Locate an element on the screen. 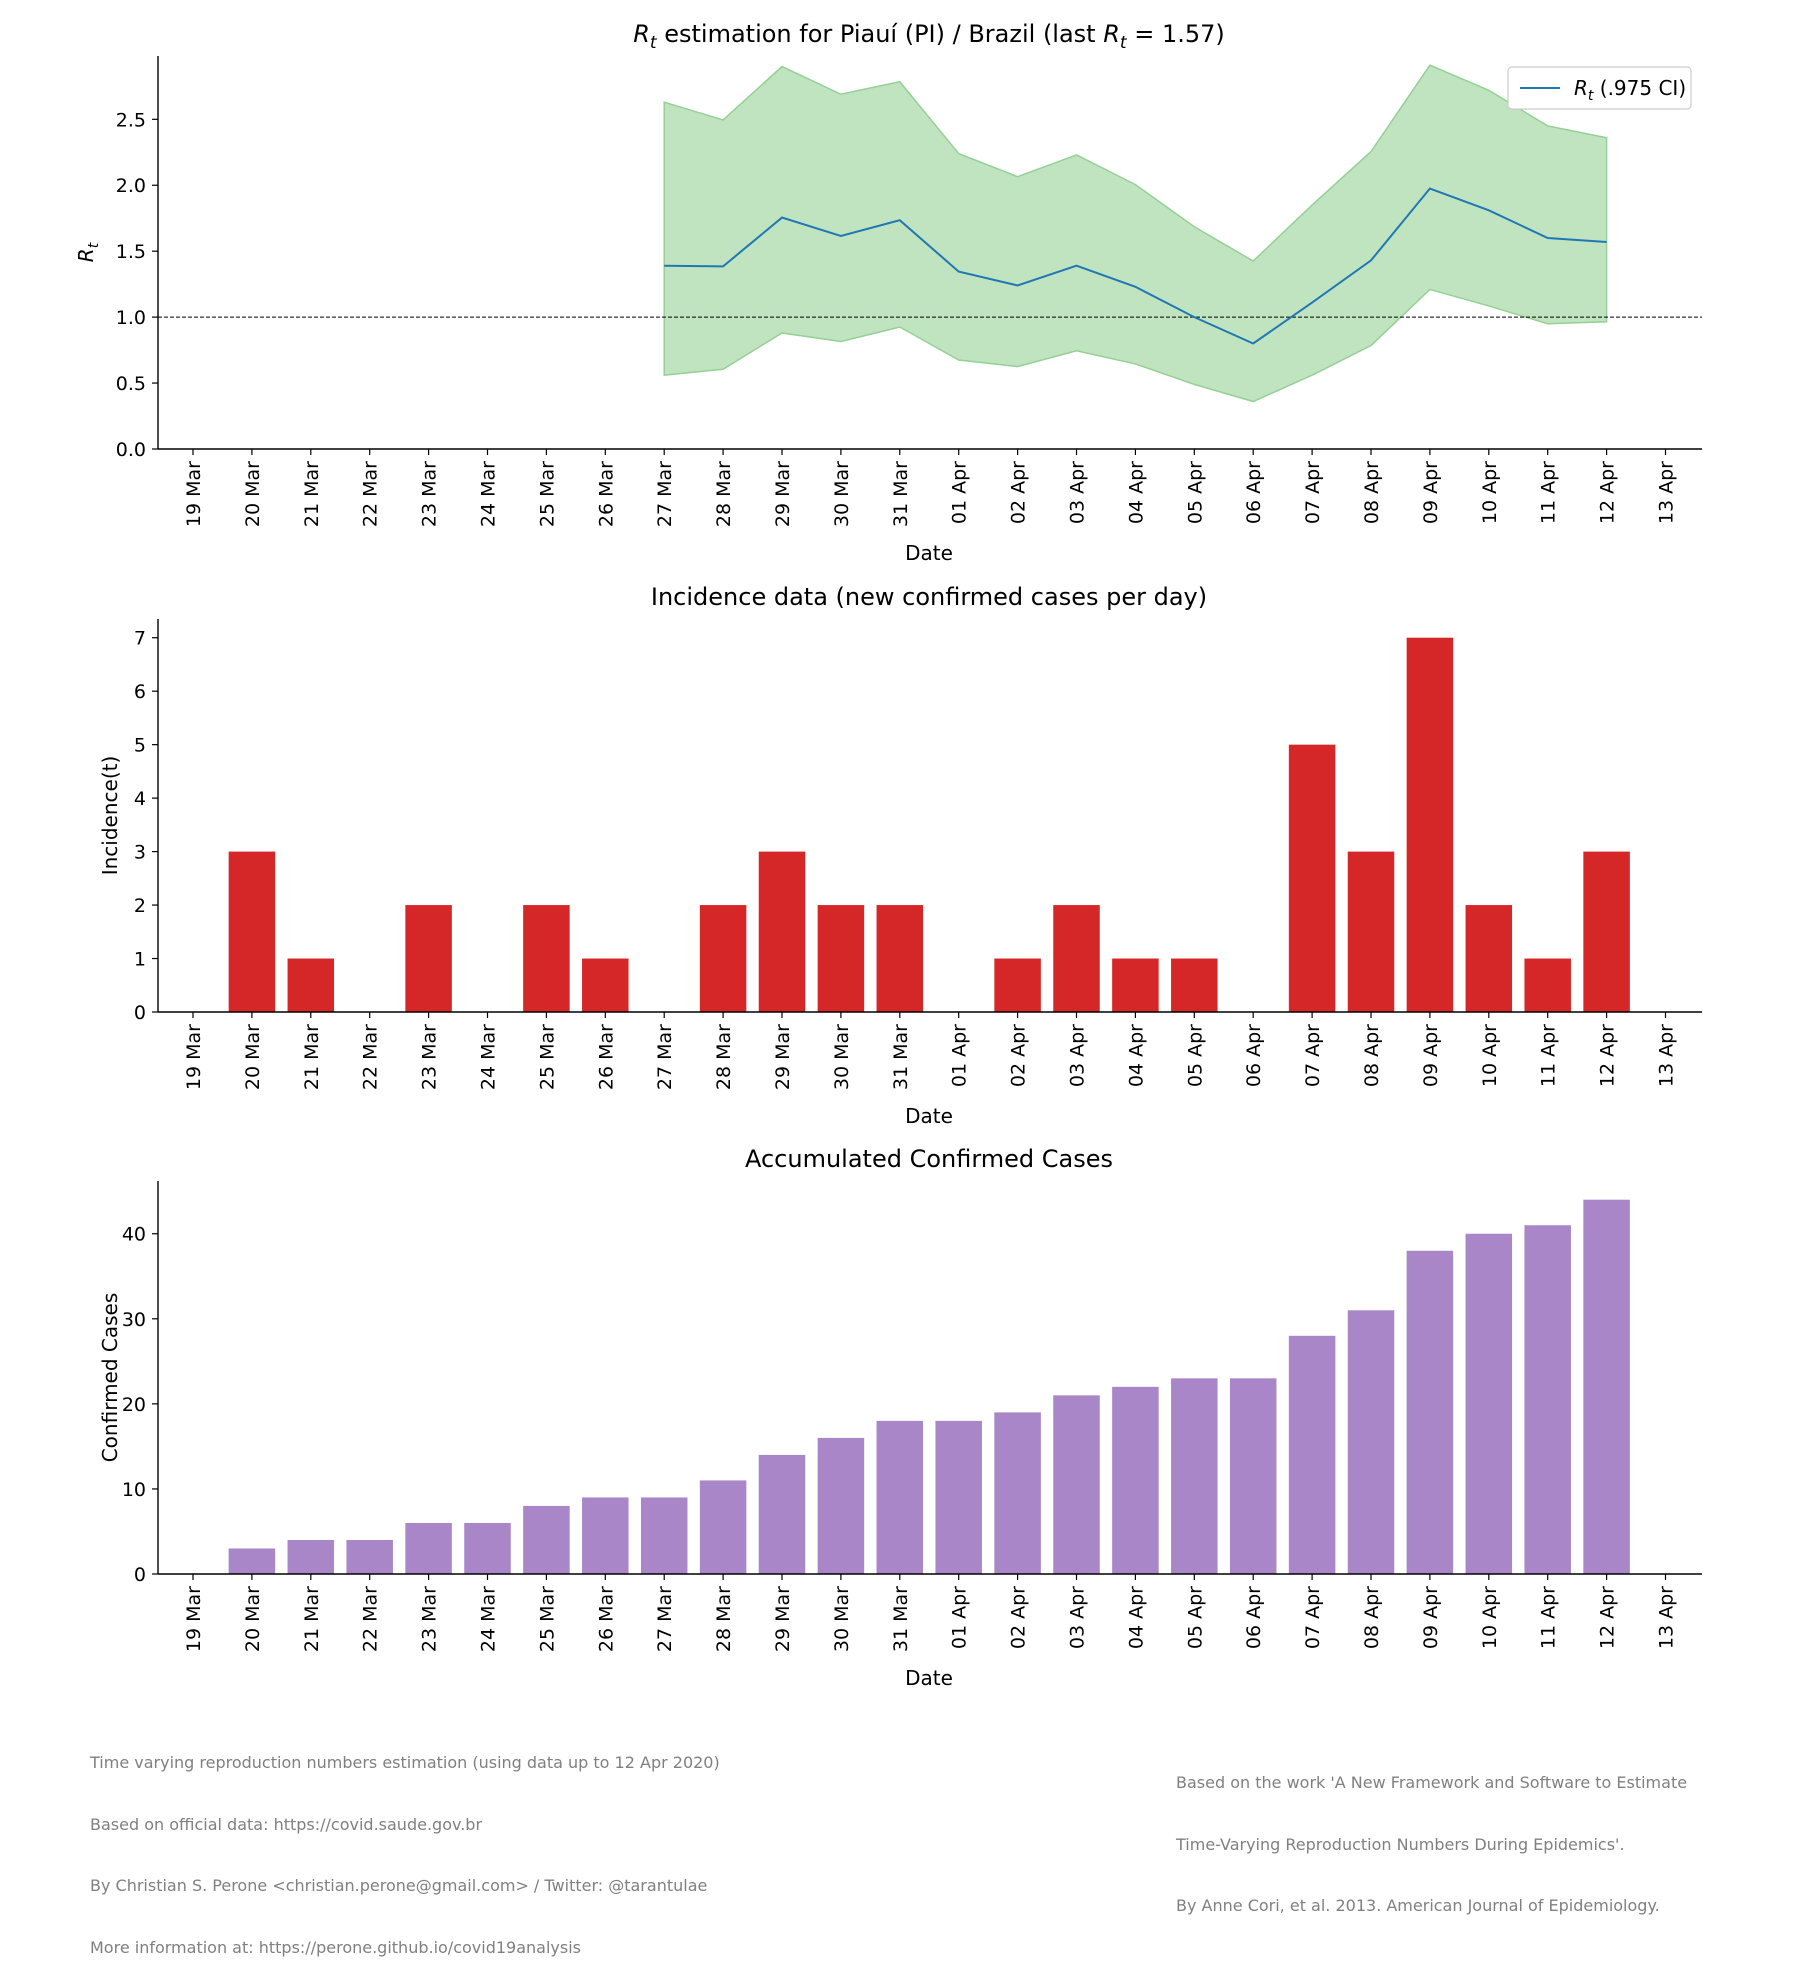  title-sub: t is located at coordinates (1124, 43).